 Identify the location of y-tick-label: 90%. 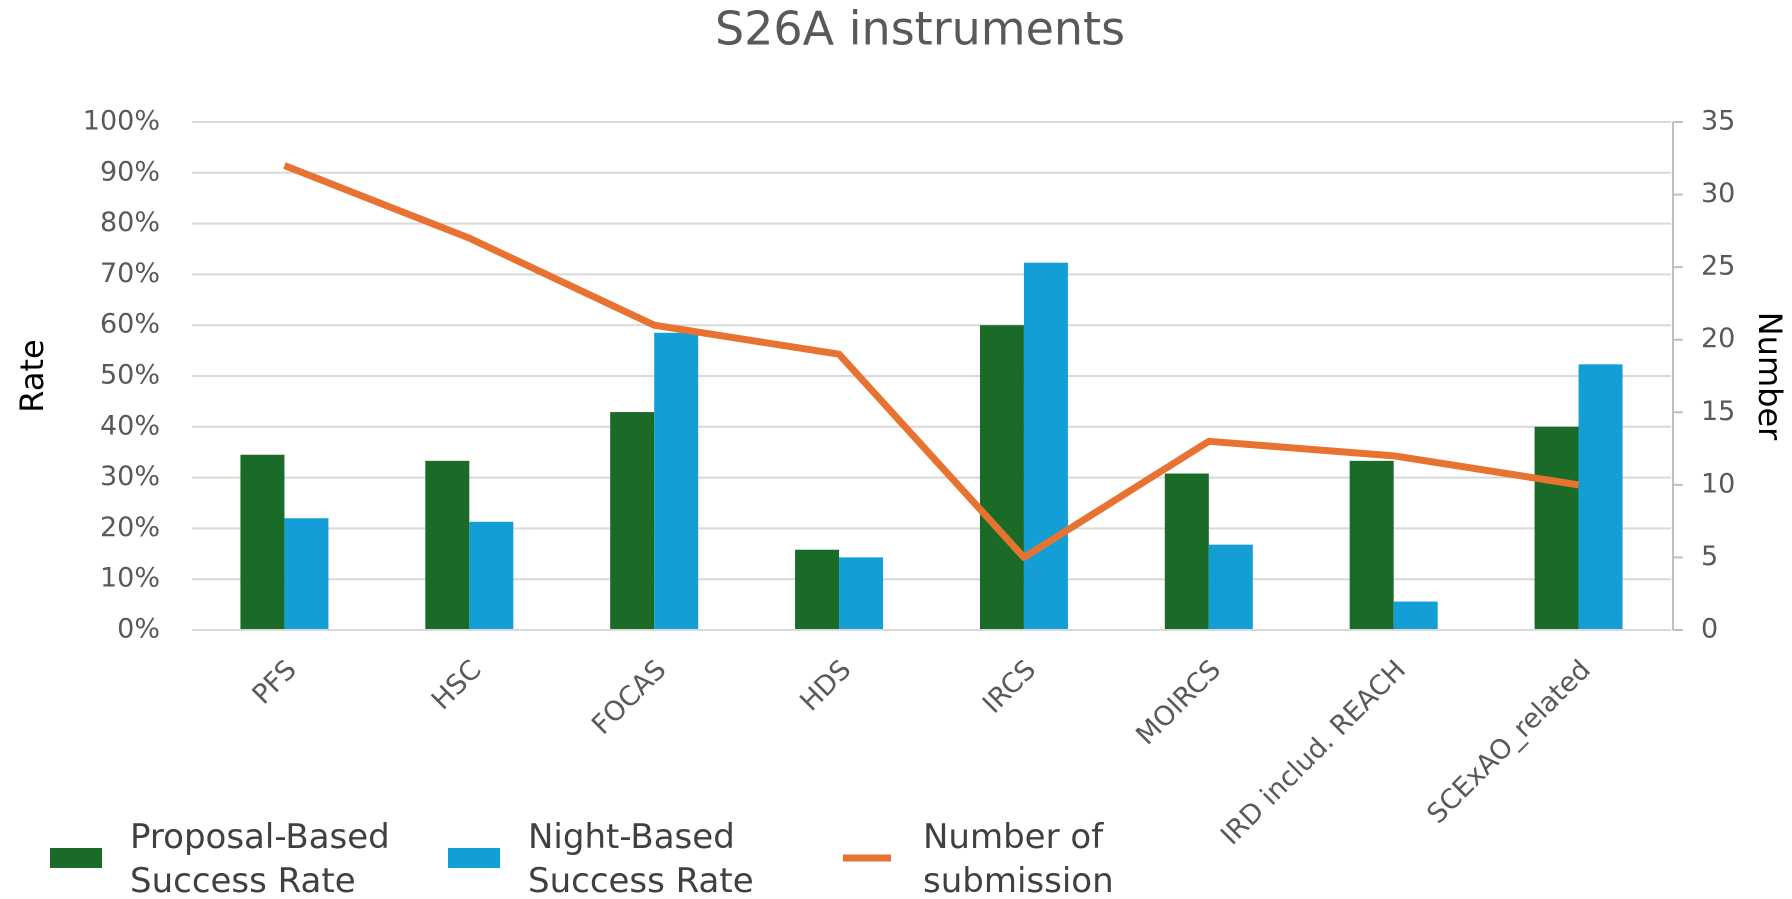
(130, 171).